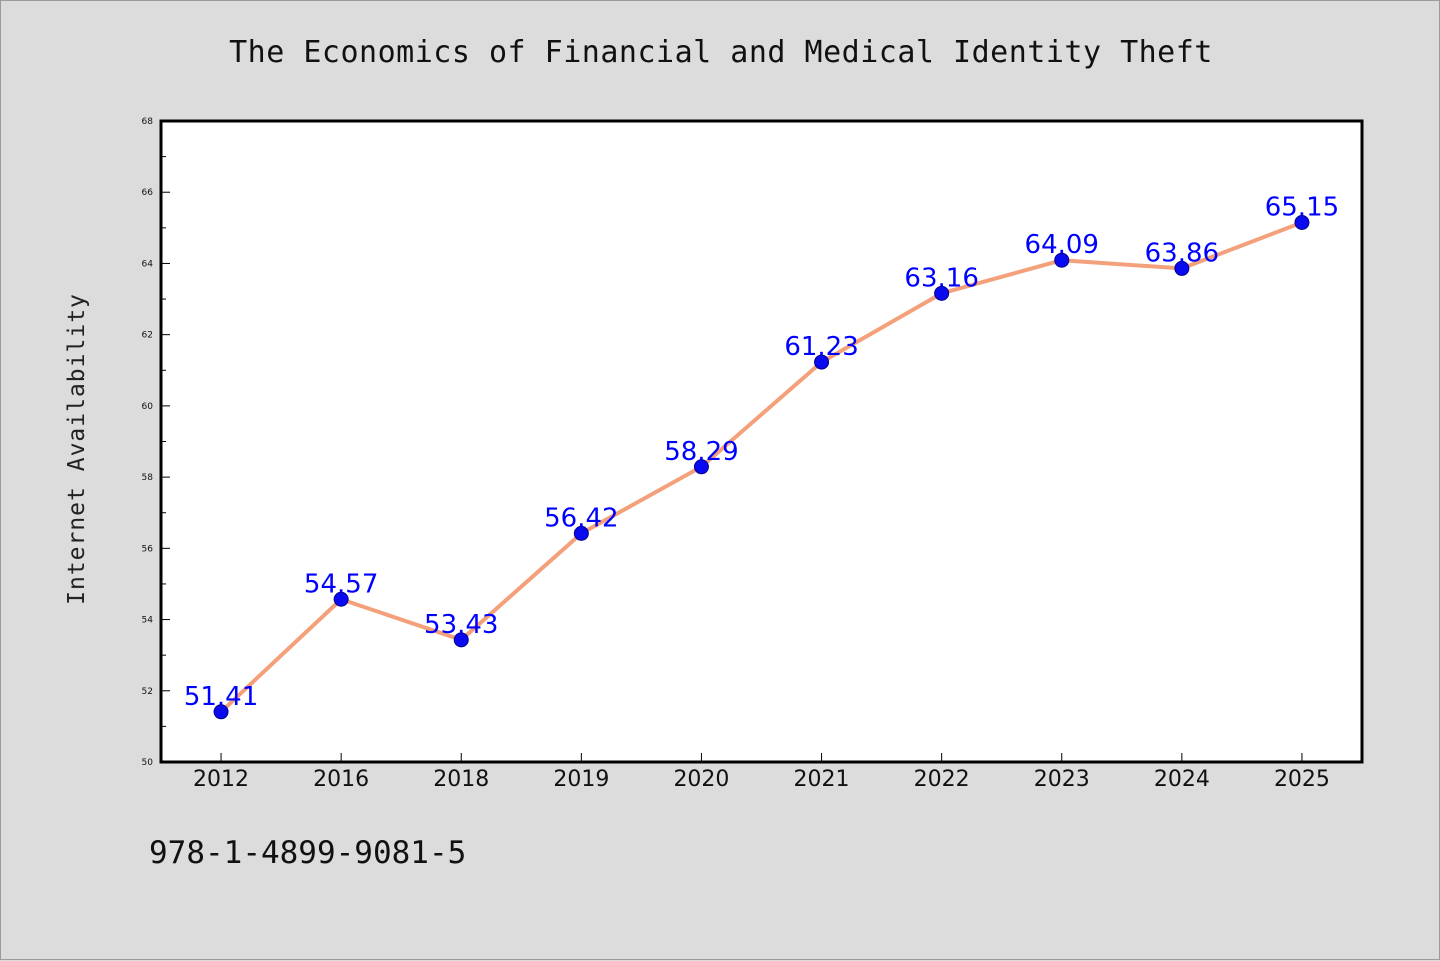 The image size is (1440, 961). I want to click on footer-identifier: 978-1-4899-9081-5, so click(308, 853).